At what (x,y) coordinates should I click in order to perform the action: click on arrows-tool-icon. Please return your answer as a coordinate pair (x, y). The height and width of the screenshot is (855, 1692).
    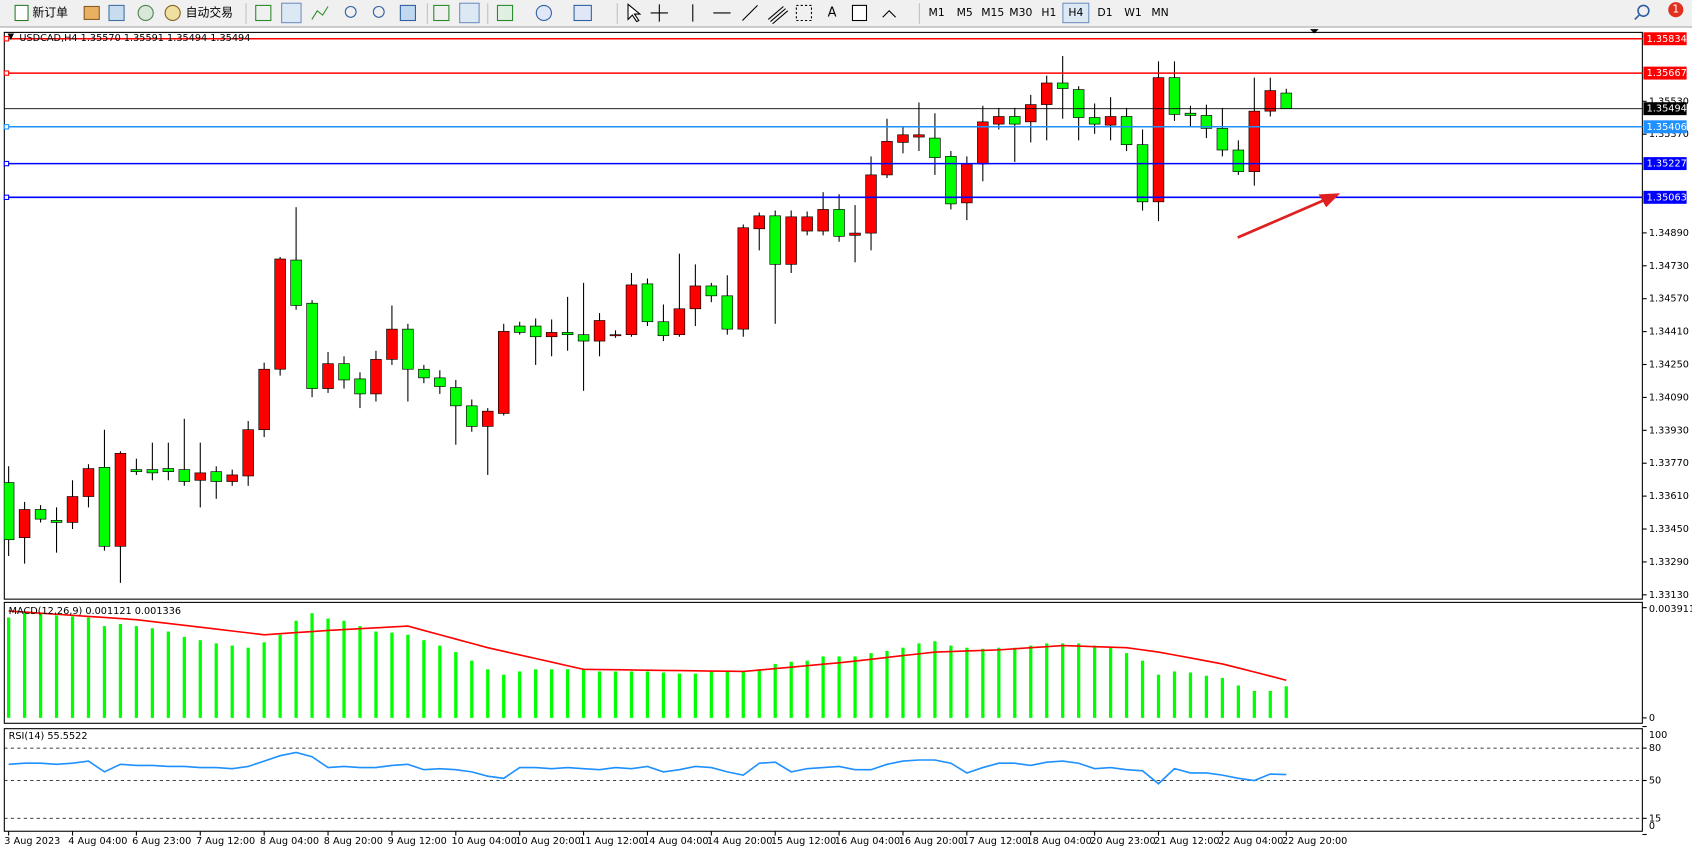
    Looking at the image, I should click on (889, 14).